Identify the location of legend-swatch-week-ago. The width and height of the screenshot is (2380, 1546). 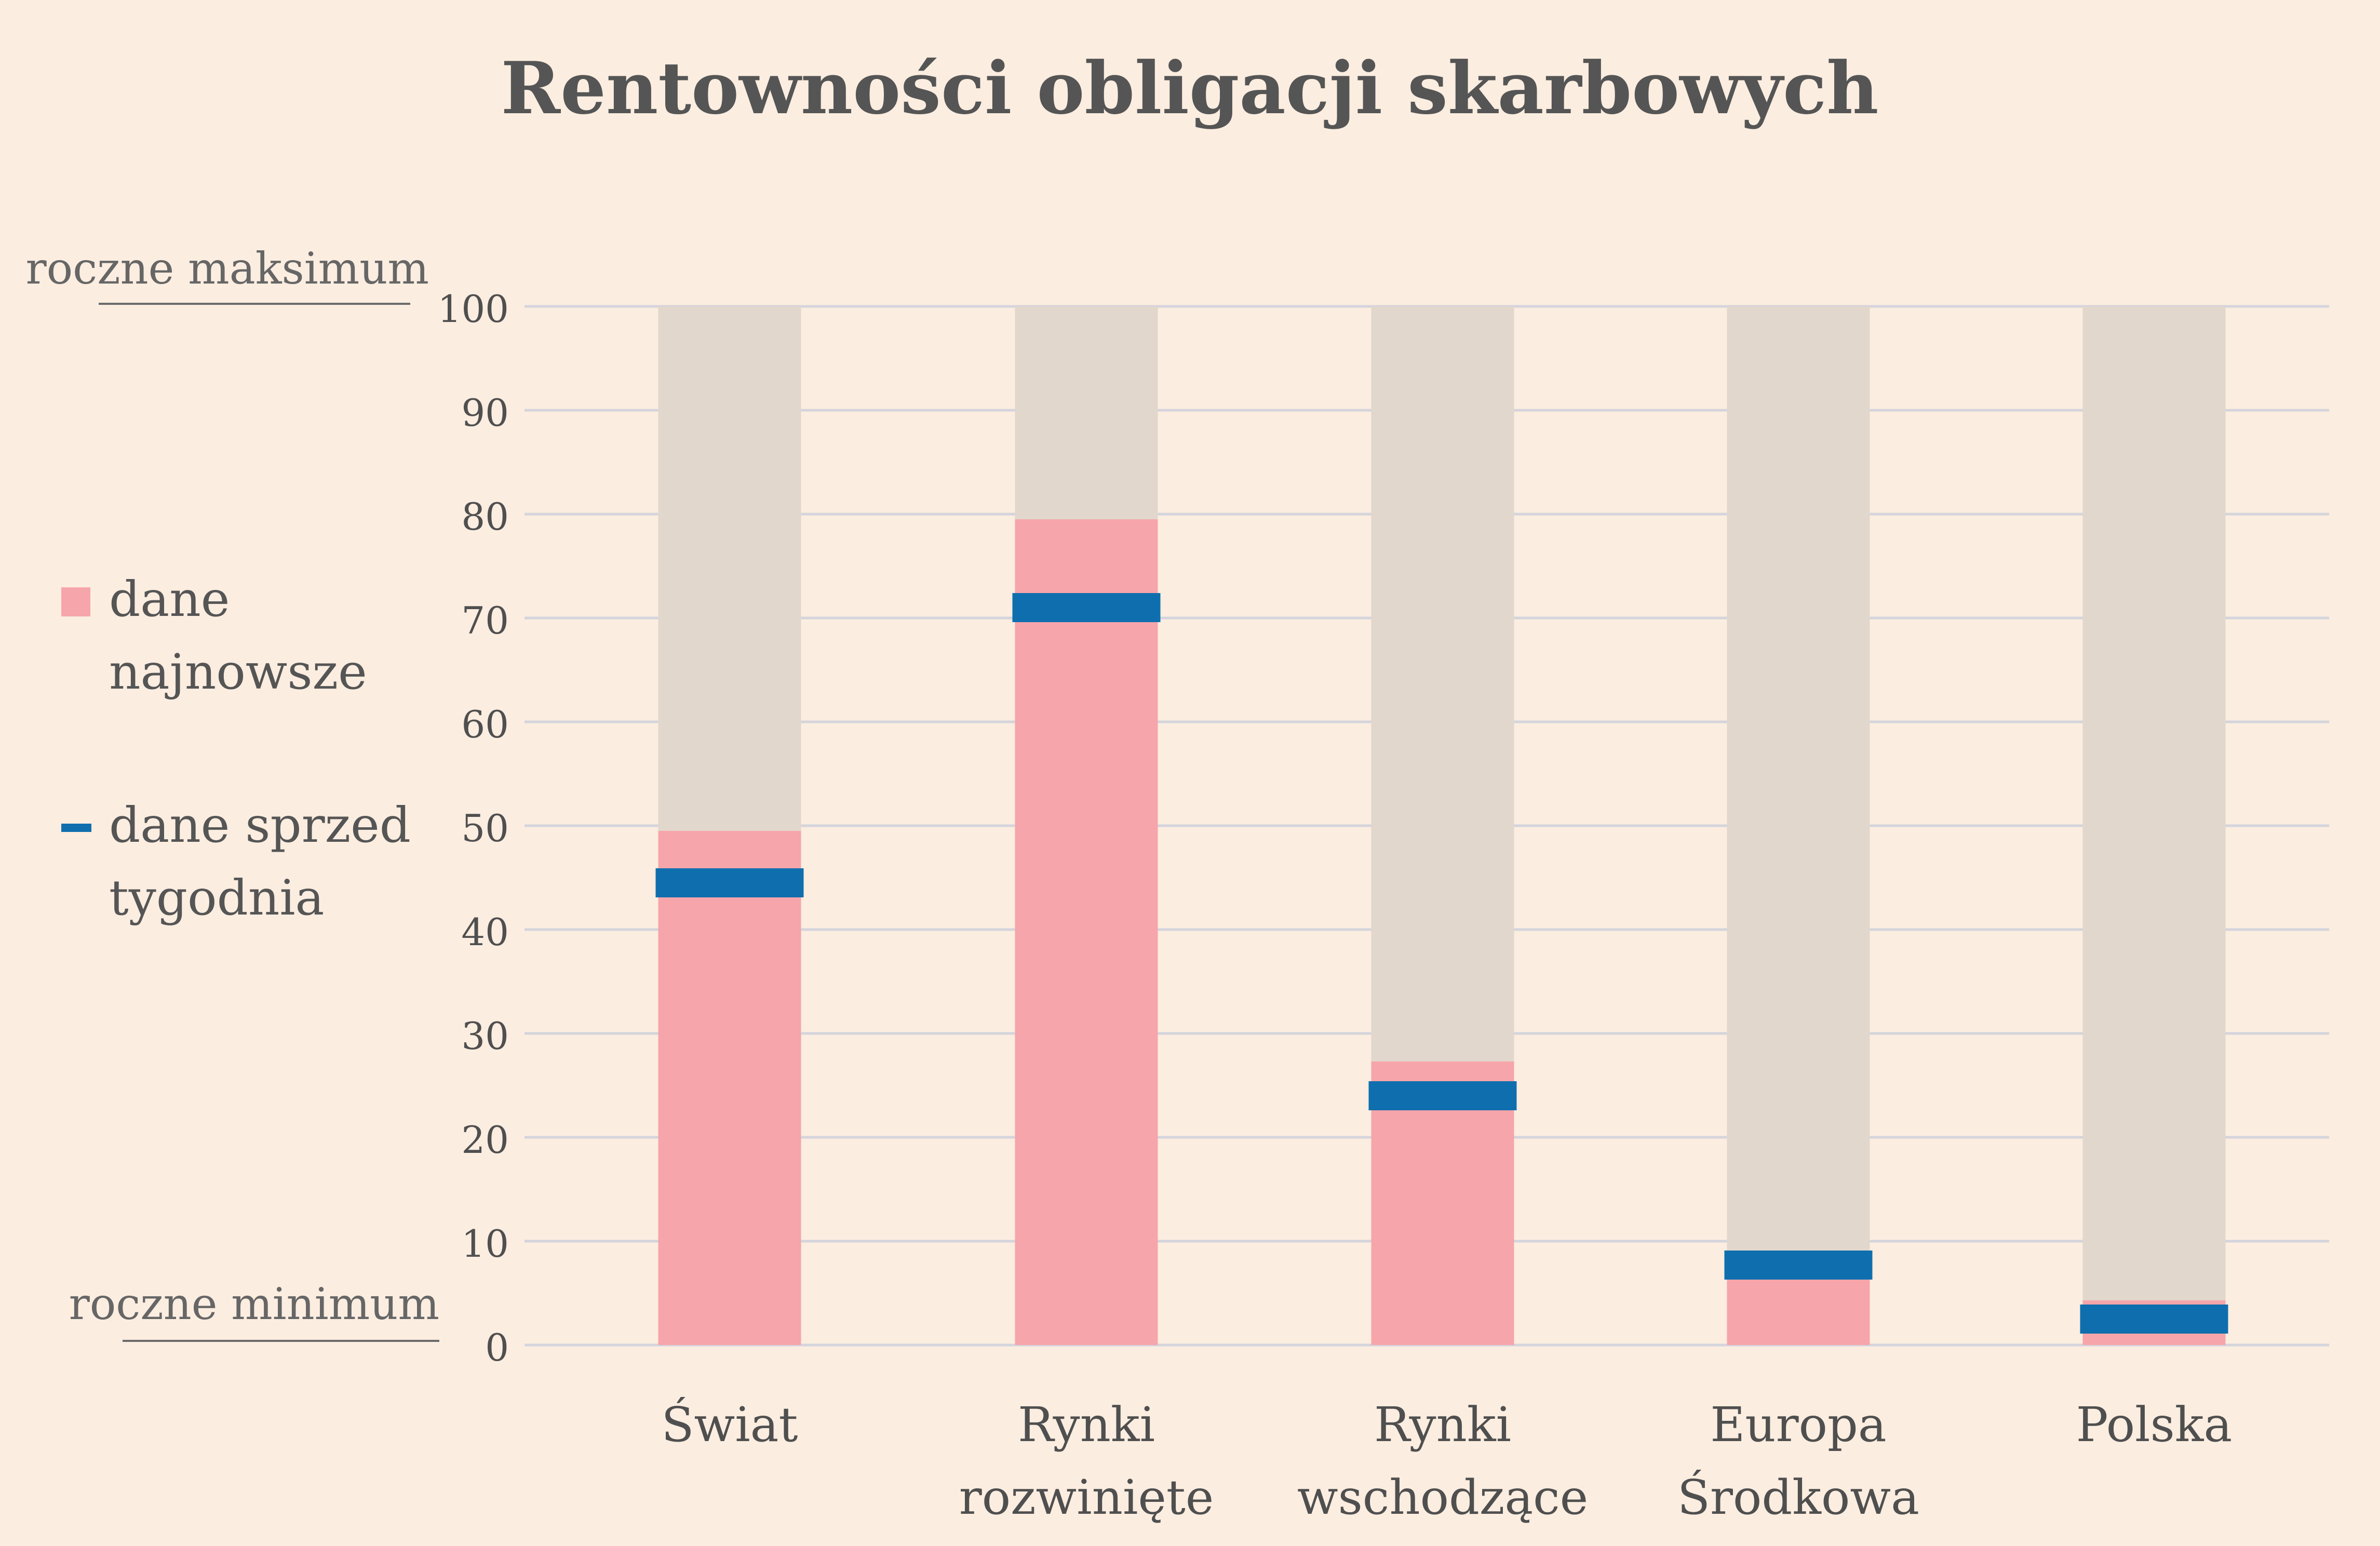
(76, 828).